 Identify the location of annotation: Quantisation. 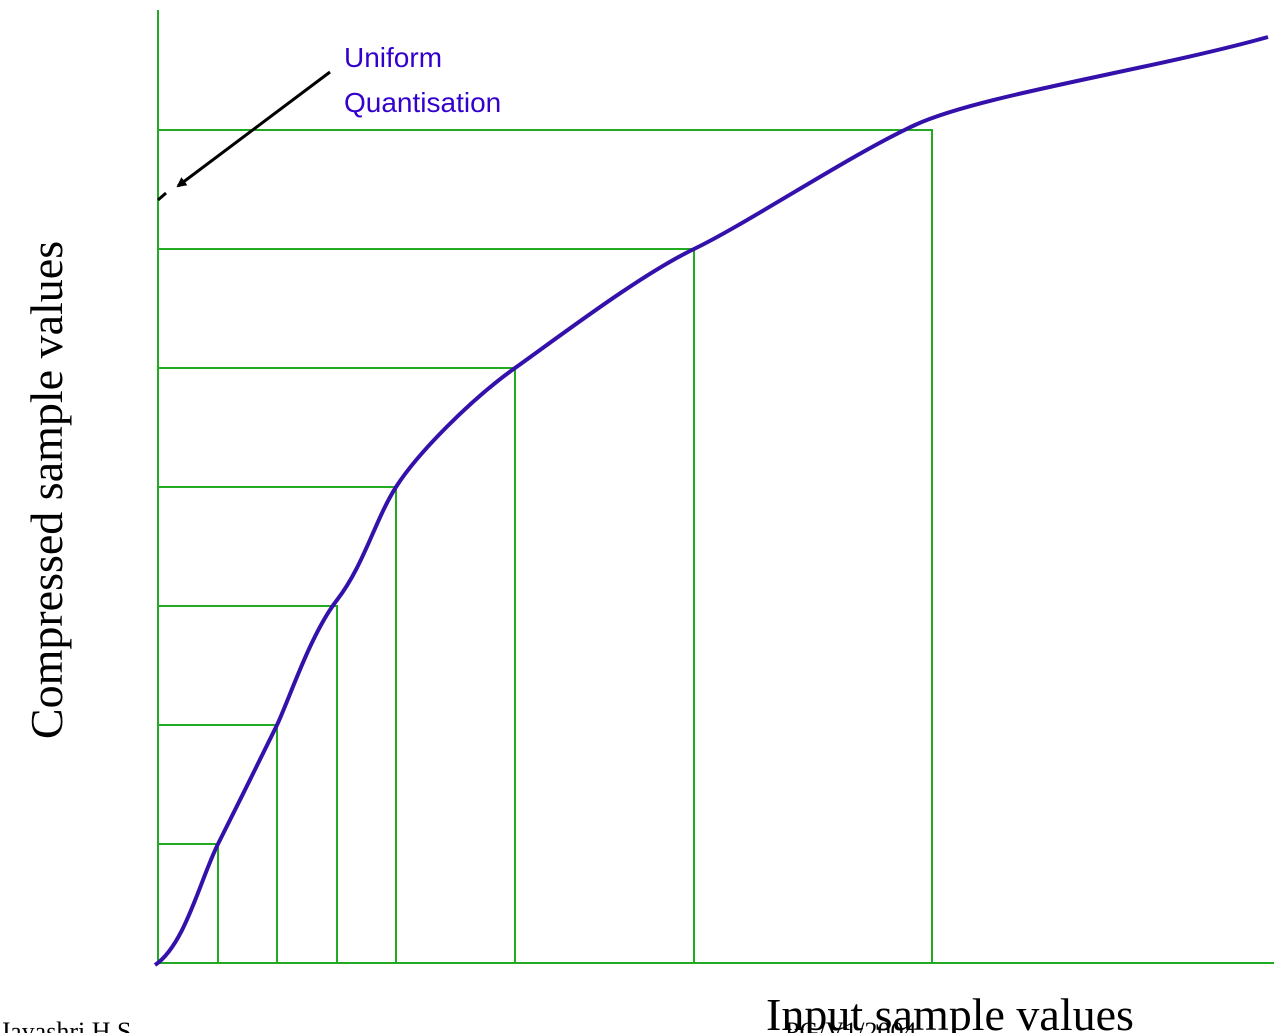
(422, 102).